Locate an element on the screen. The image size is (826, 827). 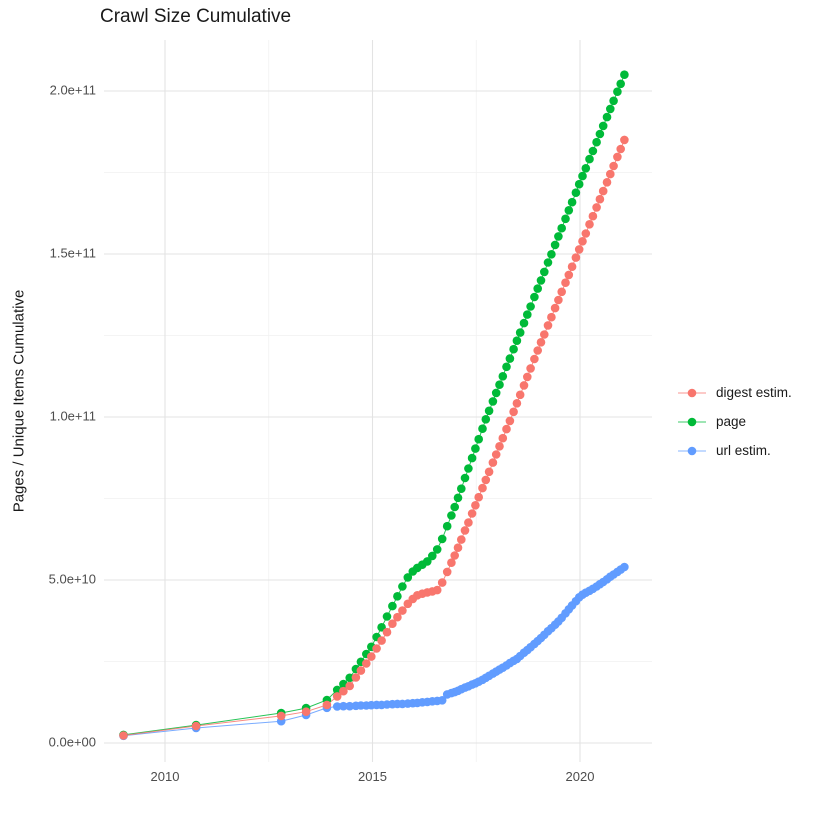
legend-label: page is located at coordinates (731, 421).